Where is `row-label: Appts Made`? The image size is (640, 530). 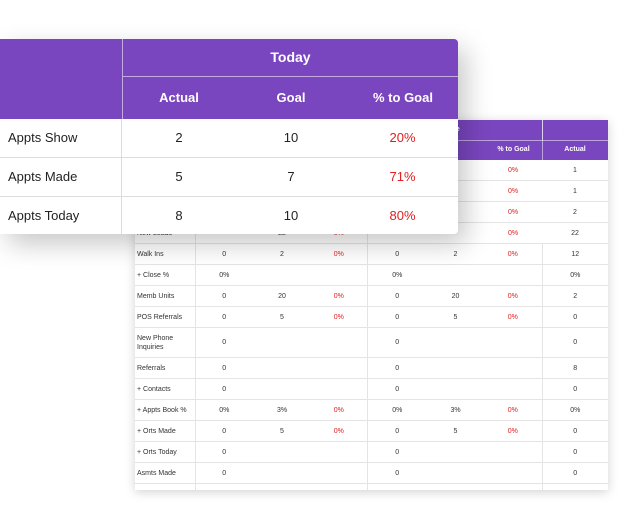 row-label: Appts Made is located at coordinates (61, 177).